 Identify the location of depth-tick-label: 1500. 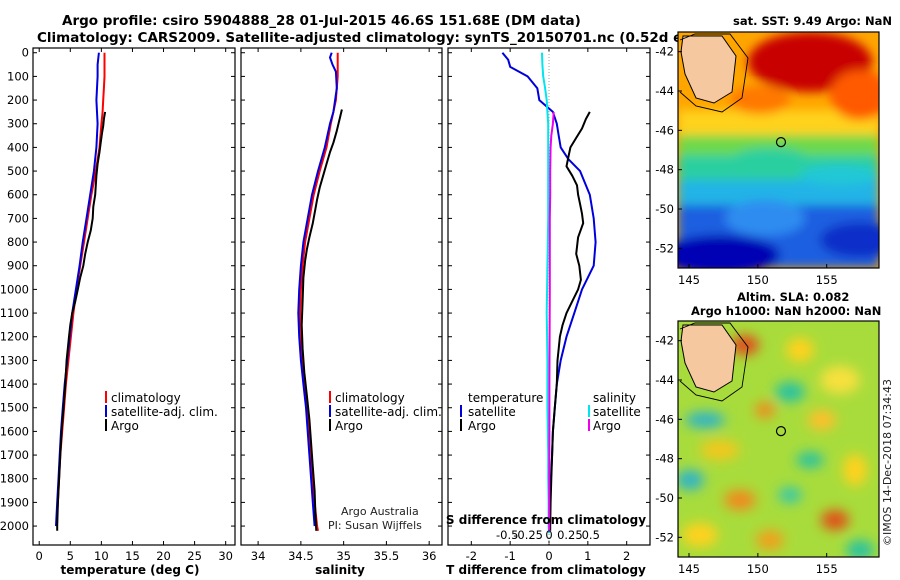
(14, 408).